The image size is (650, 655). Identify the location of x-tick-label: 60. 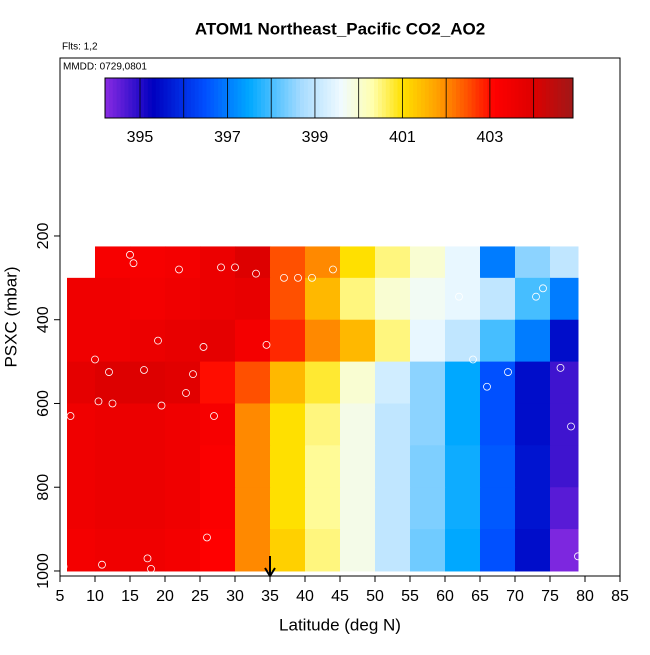
(445, 596).